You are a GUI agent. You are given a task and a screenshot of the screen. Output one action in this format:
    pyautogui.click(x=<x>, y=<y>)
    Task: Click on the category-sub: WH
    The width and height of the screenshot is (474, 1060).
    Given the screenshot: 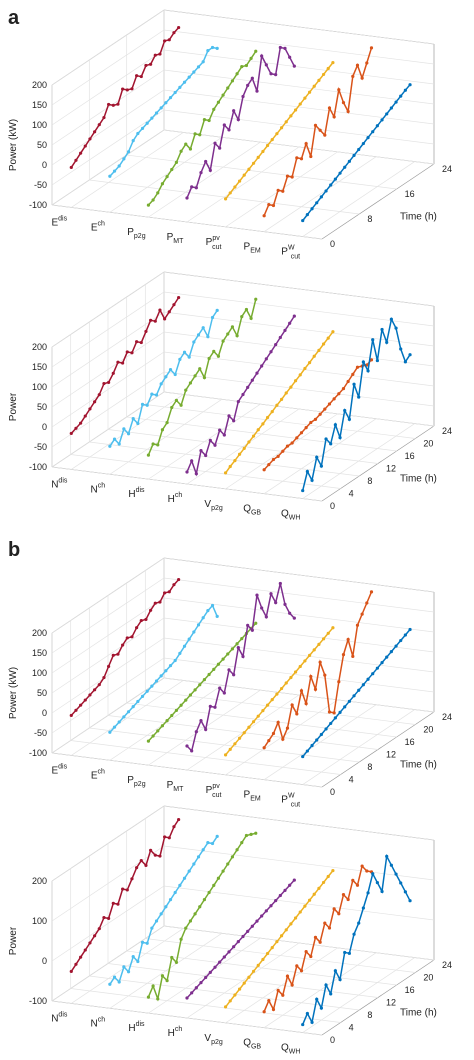 What is the action you would take?
    pyautogui.click(x=295, y=1052)
    